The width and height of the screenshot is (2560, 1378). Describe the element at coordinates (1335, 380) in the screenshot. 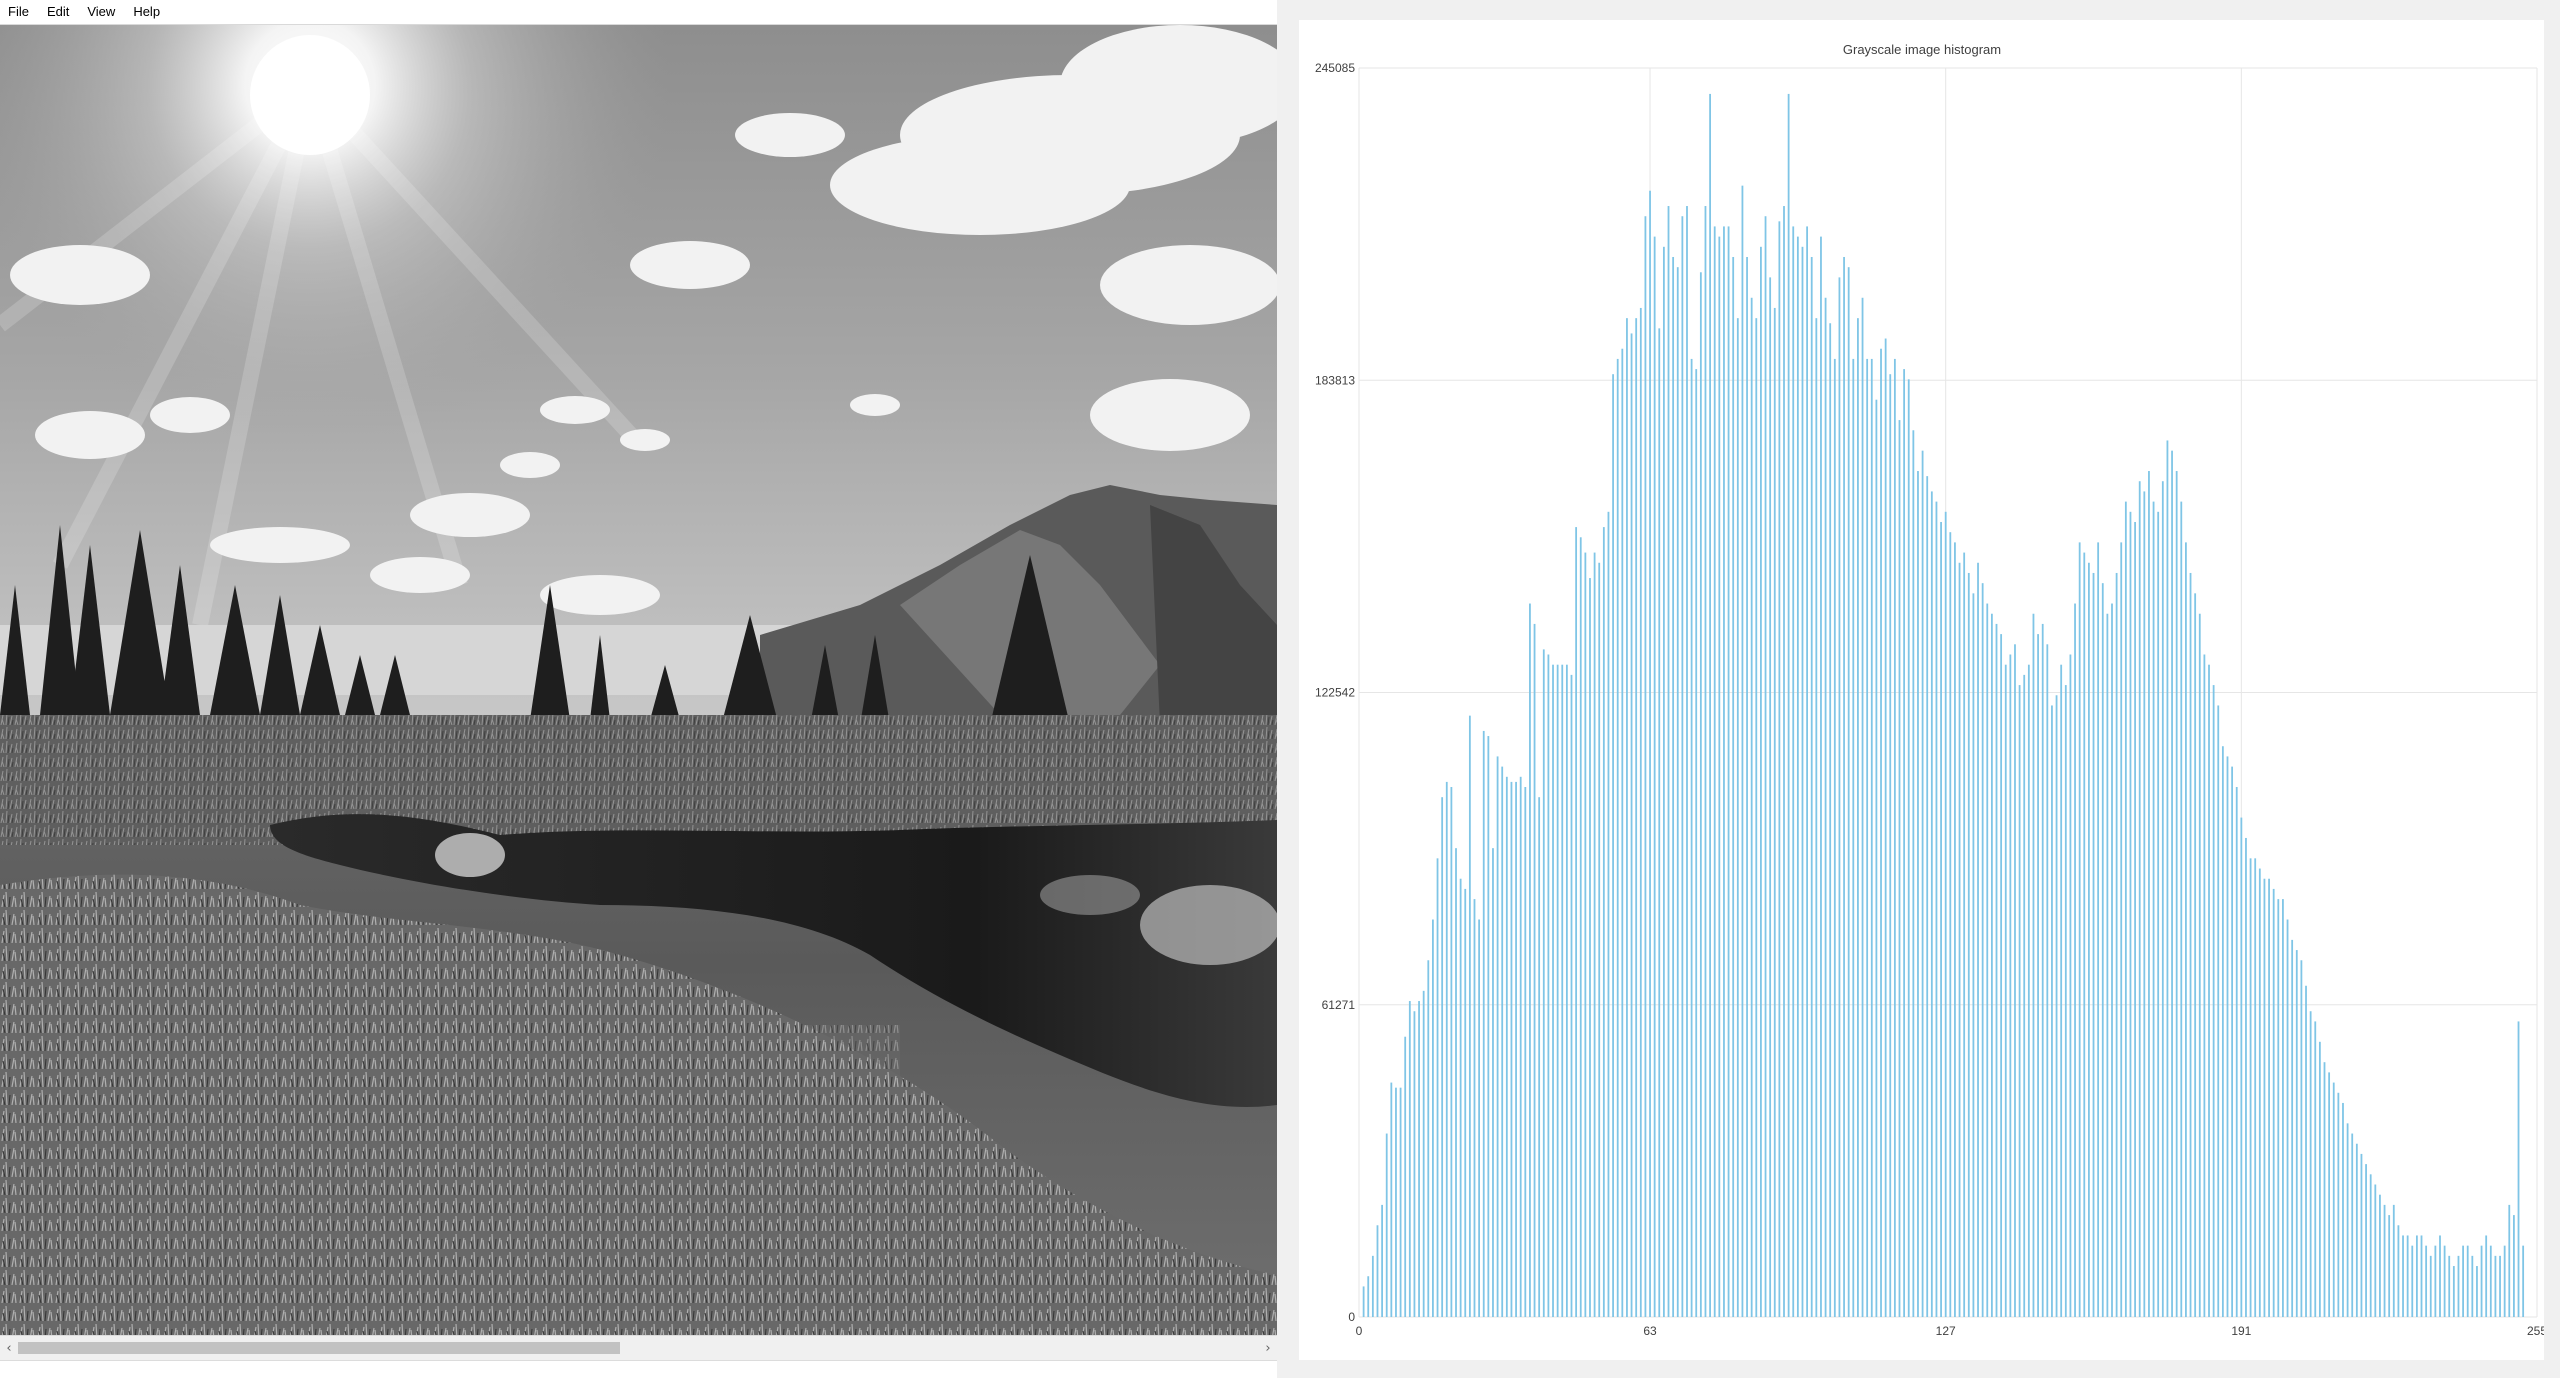

I see `y-tick-label: 183813` at that location.